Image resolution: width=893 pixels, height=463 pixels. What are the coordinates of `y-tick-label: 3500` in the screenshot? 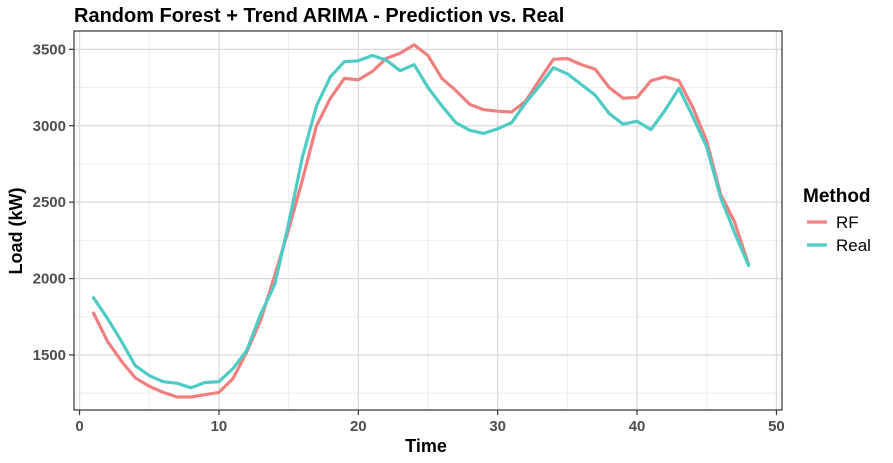 It's located at (49, 49).